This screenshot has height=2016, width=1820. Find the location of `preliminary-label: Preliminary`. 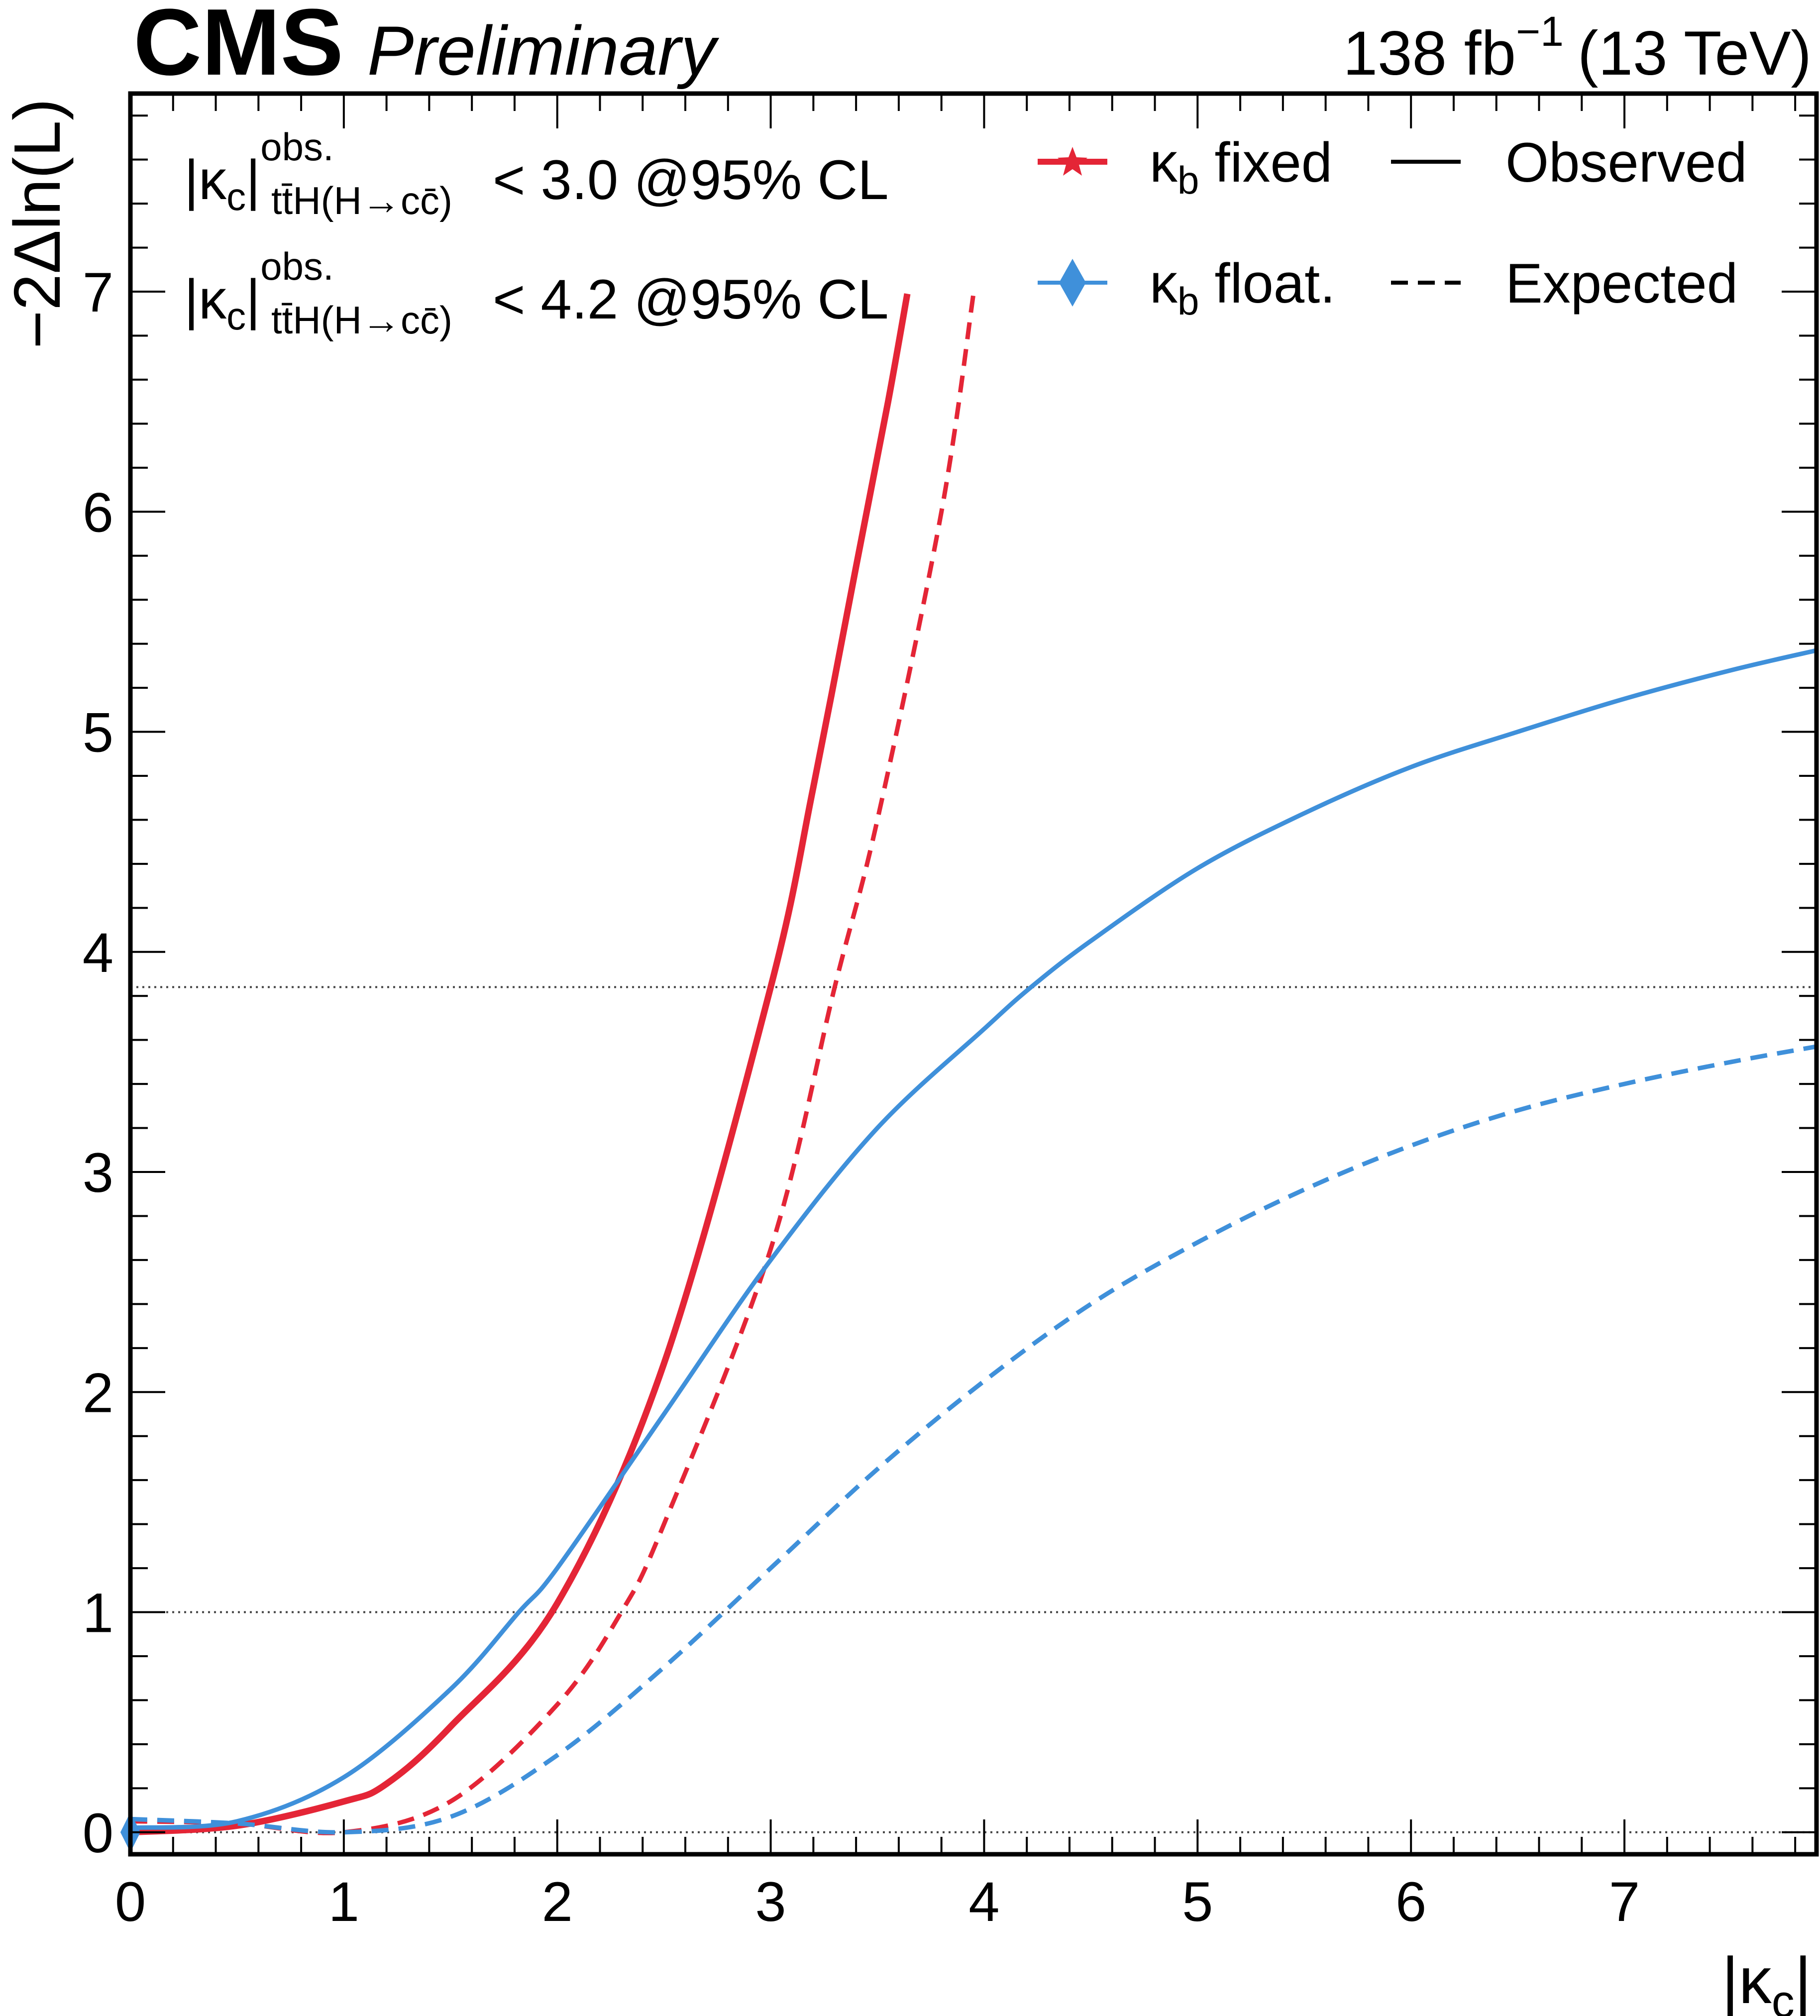

preliminary-label: Preliminary is located at coordinates (543, 51).